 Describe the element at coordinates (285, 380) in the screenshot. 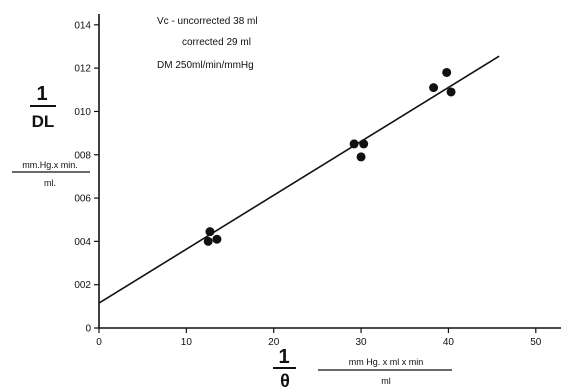

I see `xlabel-denominator: θ` at that location.